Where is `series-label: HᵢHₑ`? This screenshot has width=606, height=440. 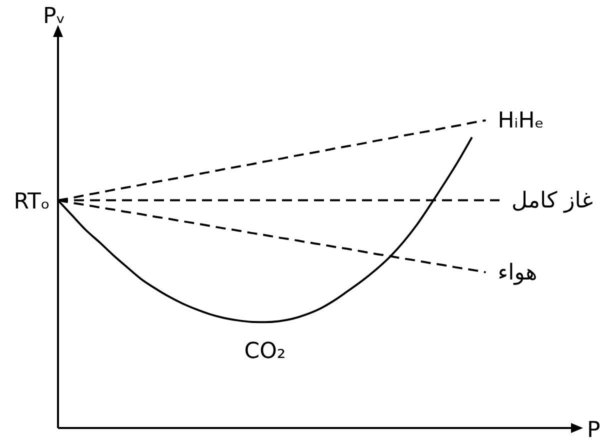
series-label: HᵢHₑ is located at coordinates (521, 121).